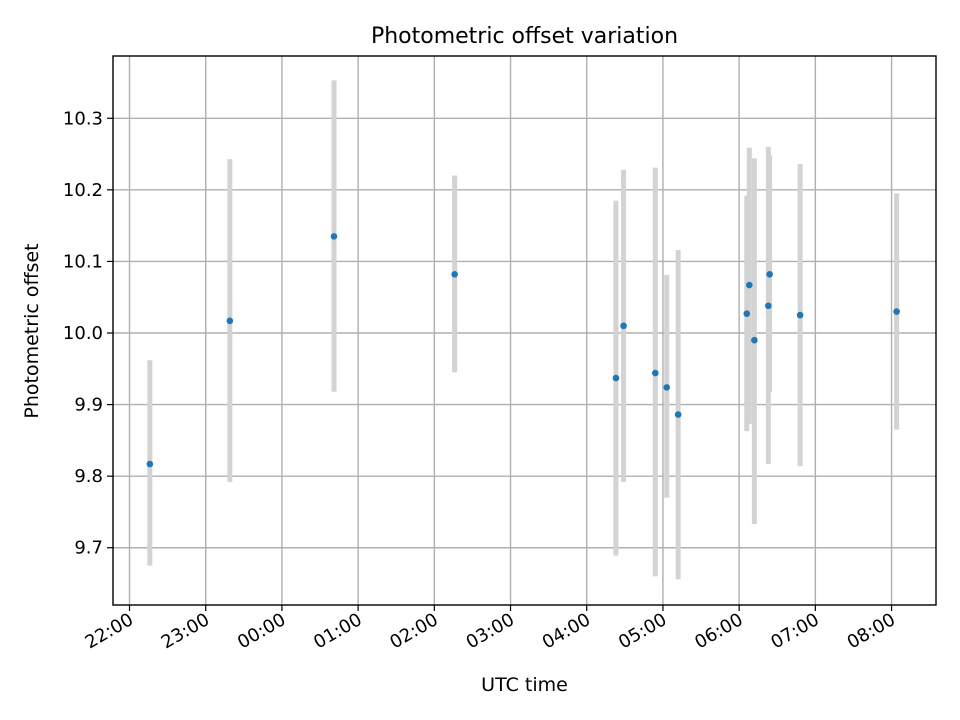  What do you see at coordinates (524, 685) in the screenshot?
I see `x-axis-label: UTC time` at bounding box center [524, 685].